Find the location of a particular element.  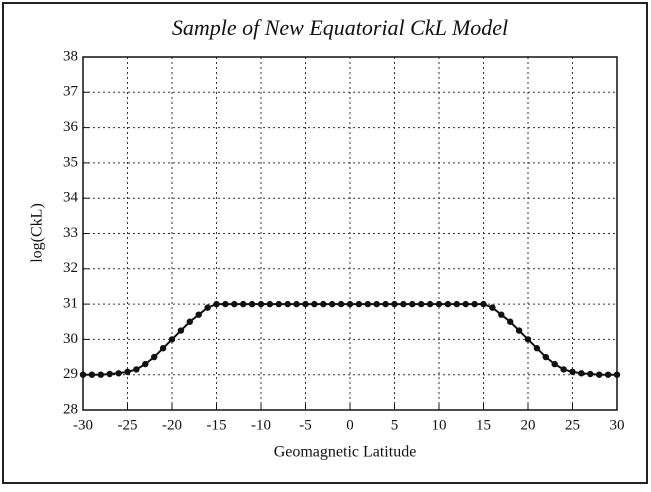

x-tick-label: 30 is located at coordinates (617, 425).